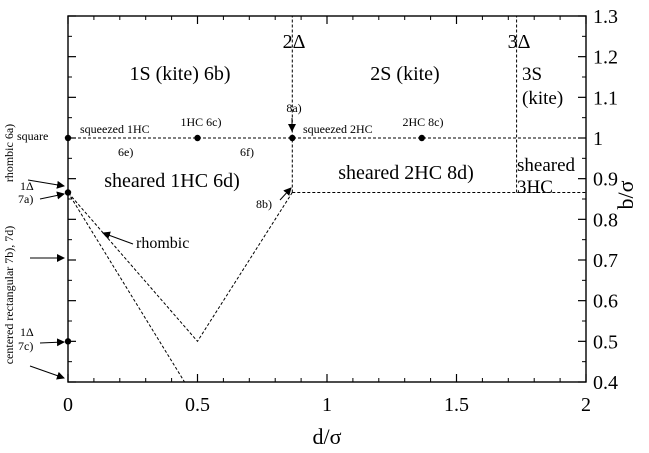  What do you see at coordinates (605, 342) in the screenshot?
I see `y-tick-label: 0.5` at bounding box center [605, 342].